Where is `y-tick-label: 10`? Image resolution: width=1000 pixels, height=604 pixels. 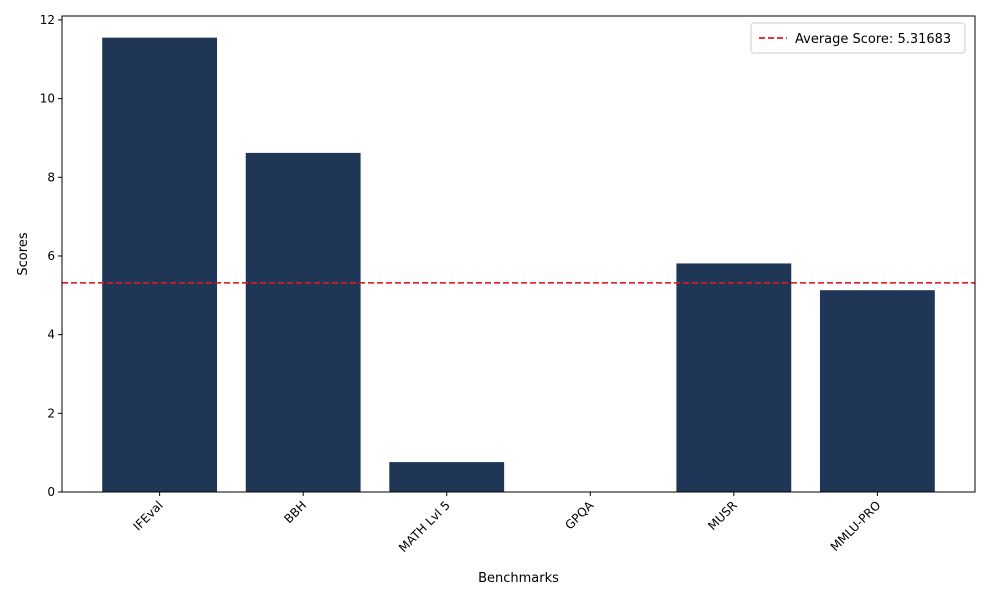 y-tick-label: 10 is located at coordinates (47, 99).